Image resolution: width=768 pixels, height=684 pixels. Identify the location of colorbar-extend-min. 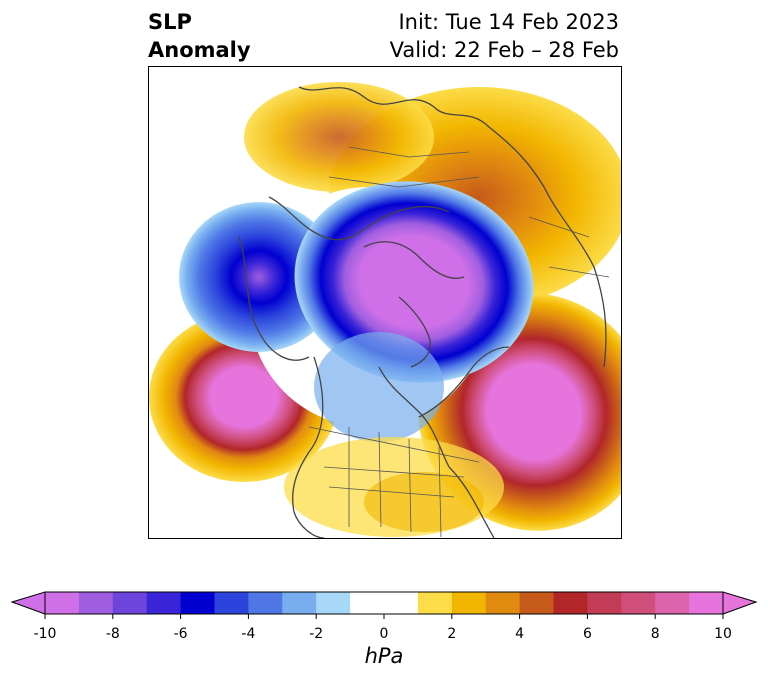
(28, 603).